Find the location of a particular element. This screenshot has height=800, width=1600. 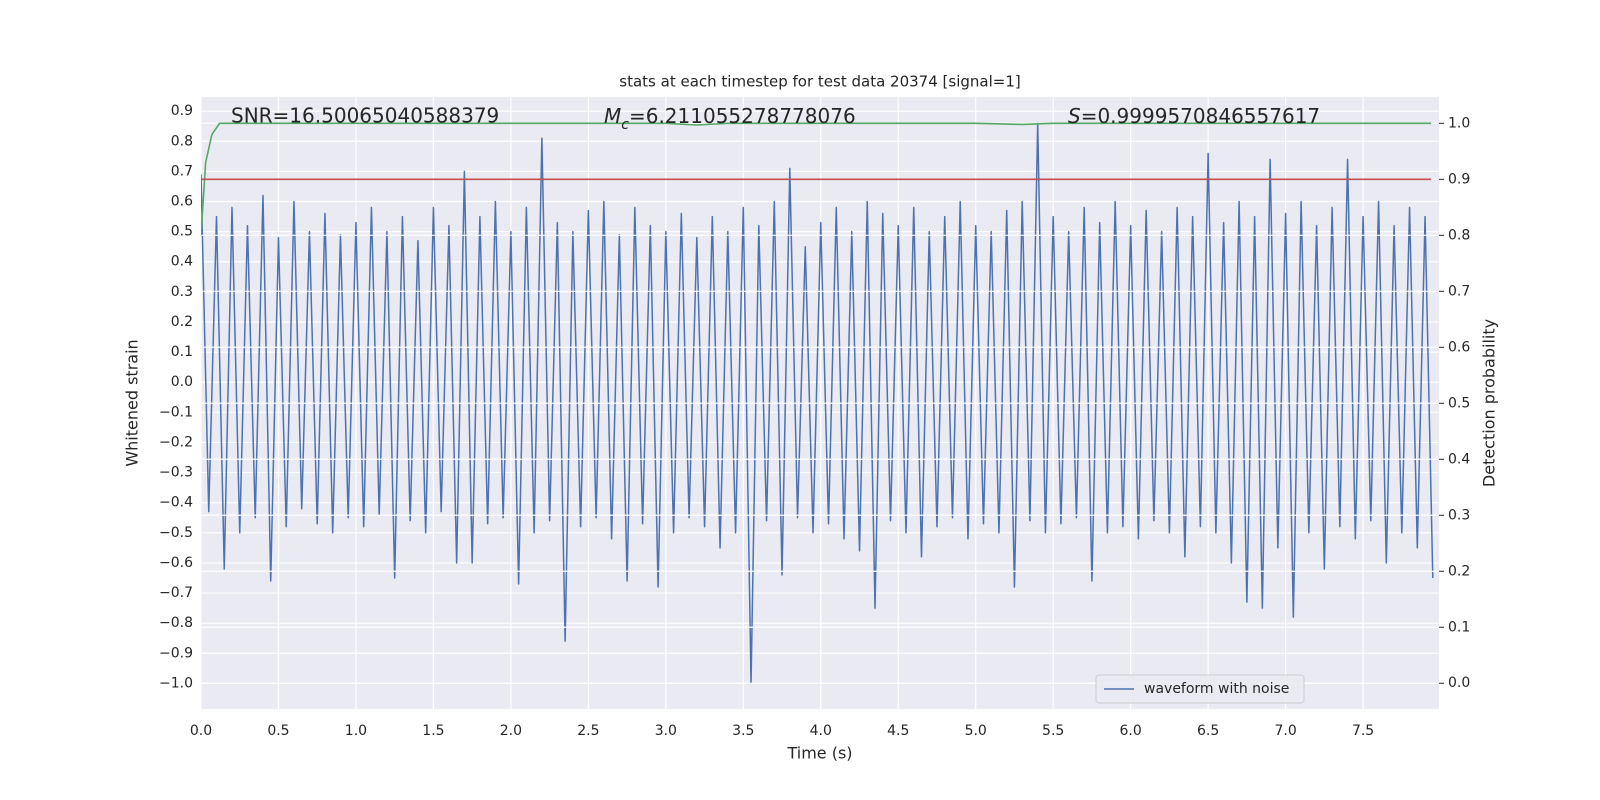

legend-box is located at coordinates (1200, 689).